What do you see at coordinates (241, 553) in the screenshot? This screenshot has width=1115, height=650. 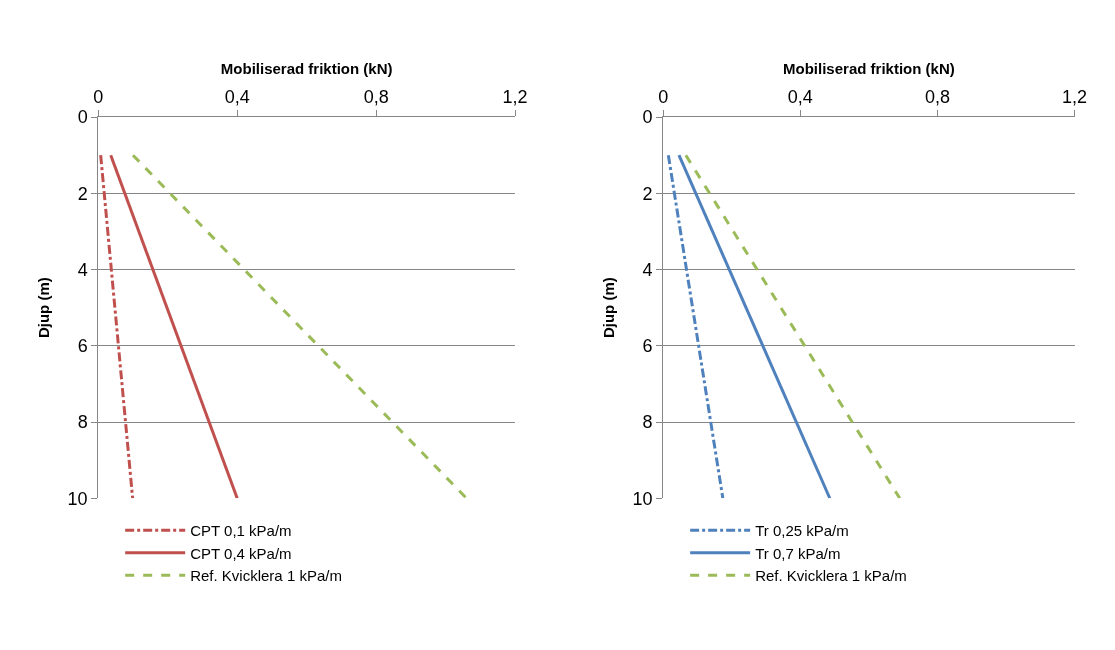 I see `legend-label: CPT 0,4 kPa/m` at bounding box center [241, 553].